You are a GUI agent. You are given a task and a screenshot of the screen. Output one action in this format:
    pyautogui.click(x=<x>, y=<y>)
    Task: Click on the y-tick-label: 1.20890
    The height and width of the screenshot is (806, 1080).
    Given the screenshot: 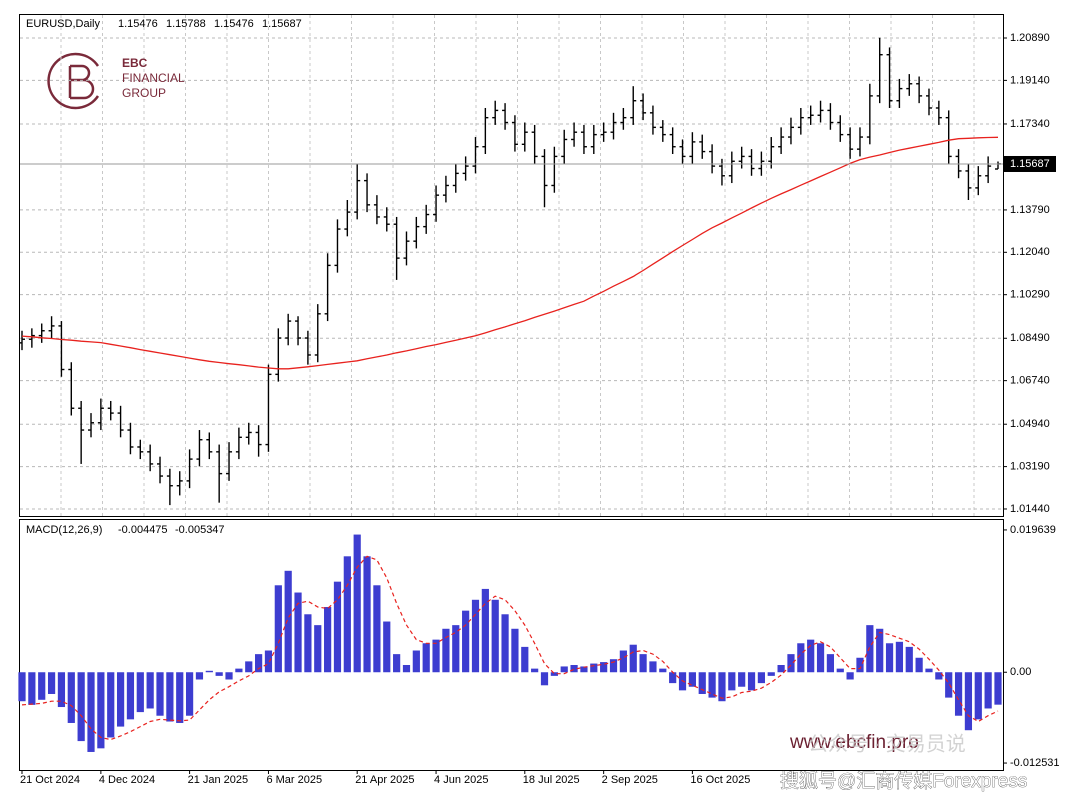 What is the action you would take?
    pyautogui.click(x=1030, y=38)
    